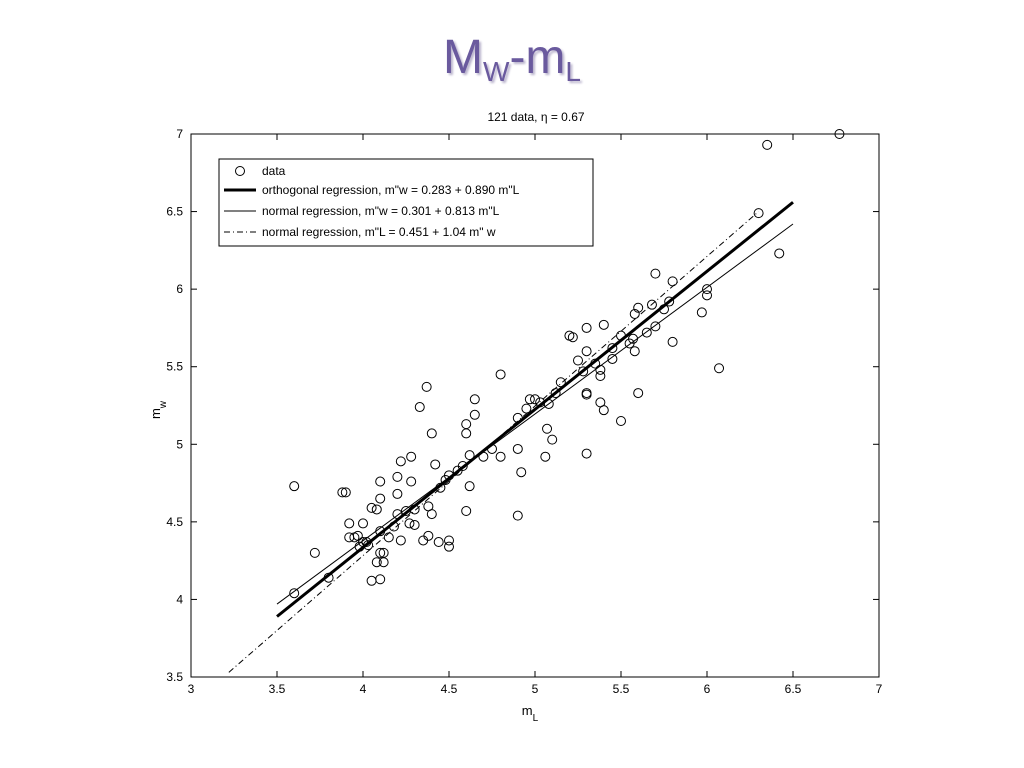  Describe the element at coordinates (535, 689) in the screenshot. I see `x-tick-label: 5` at that location.